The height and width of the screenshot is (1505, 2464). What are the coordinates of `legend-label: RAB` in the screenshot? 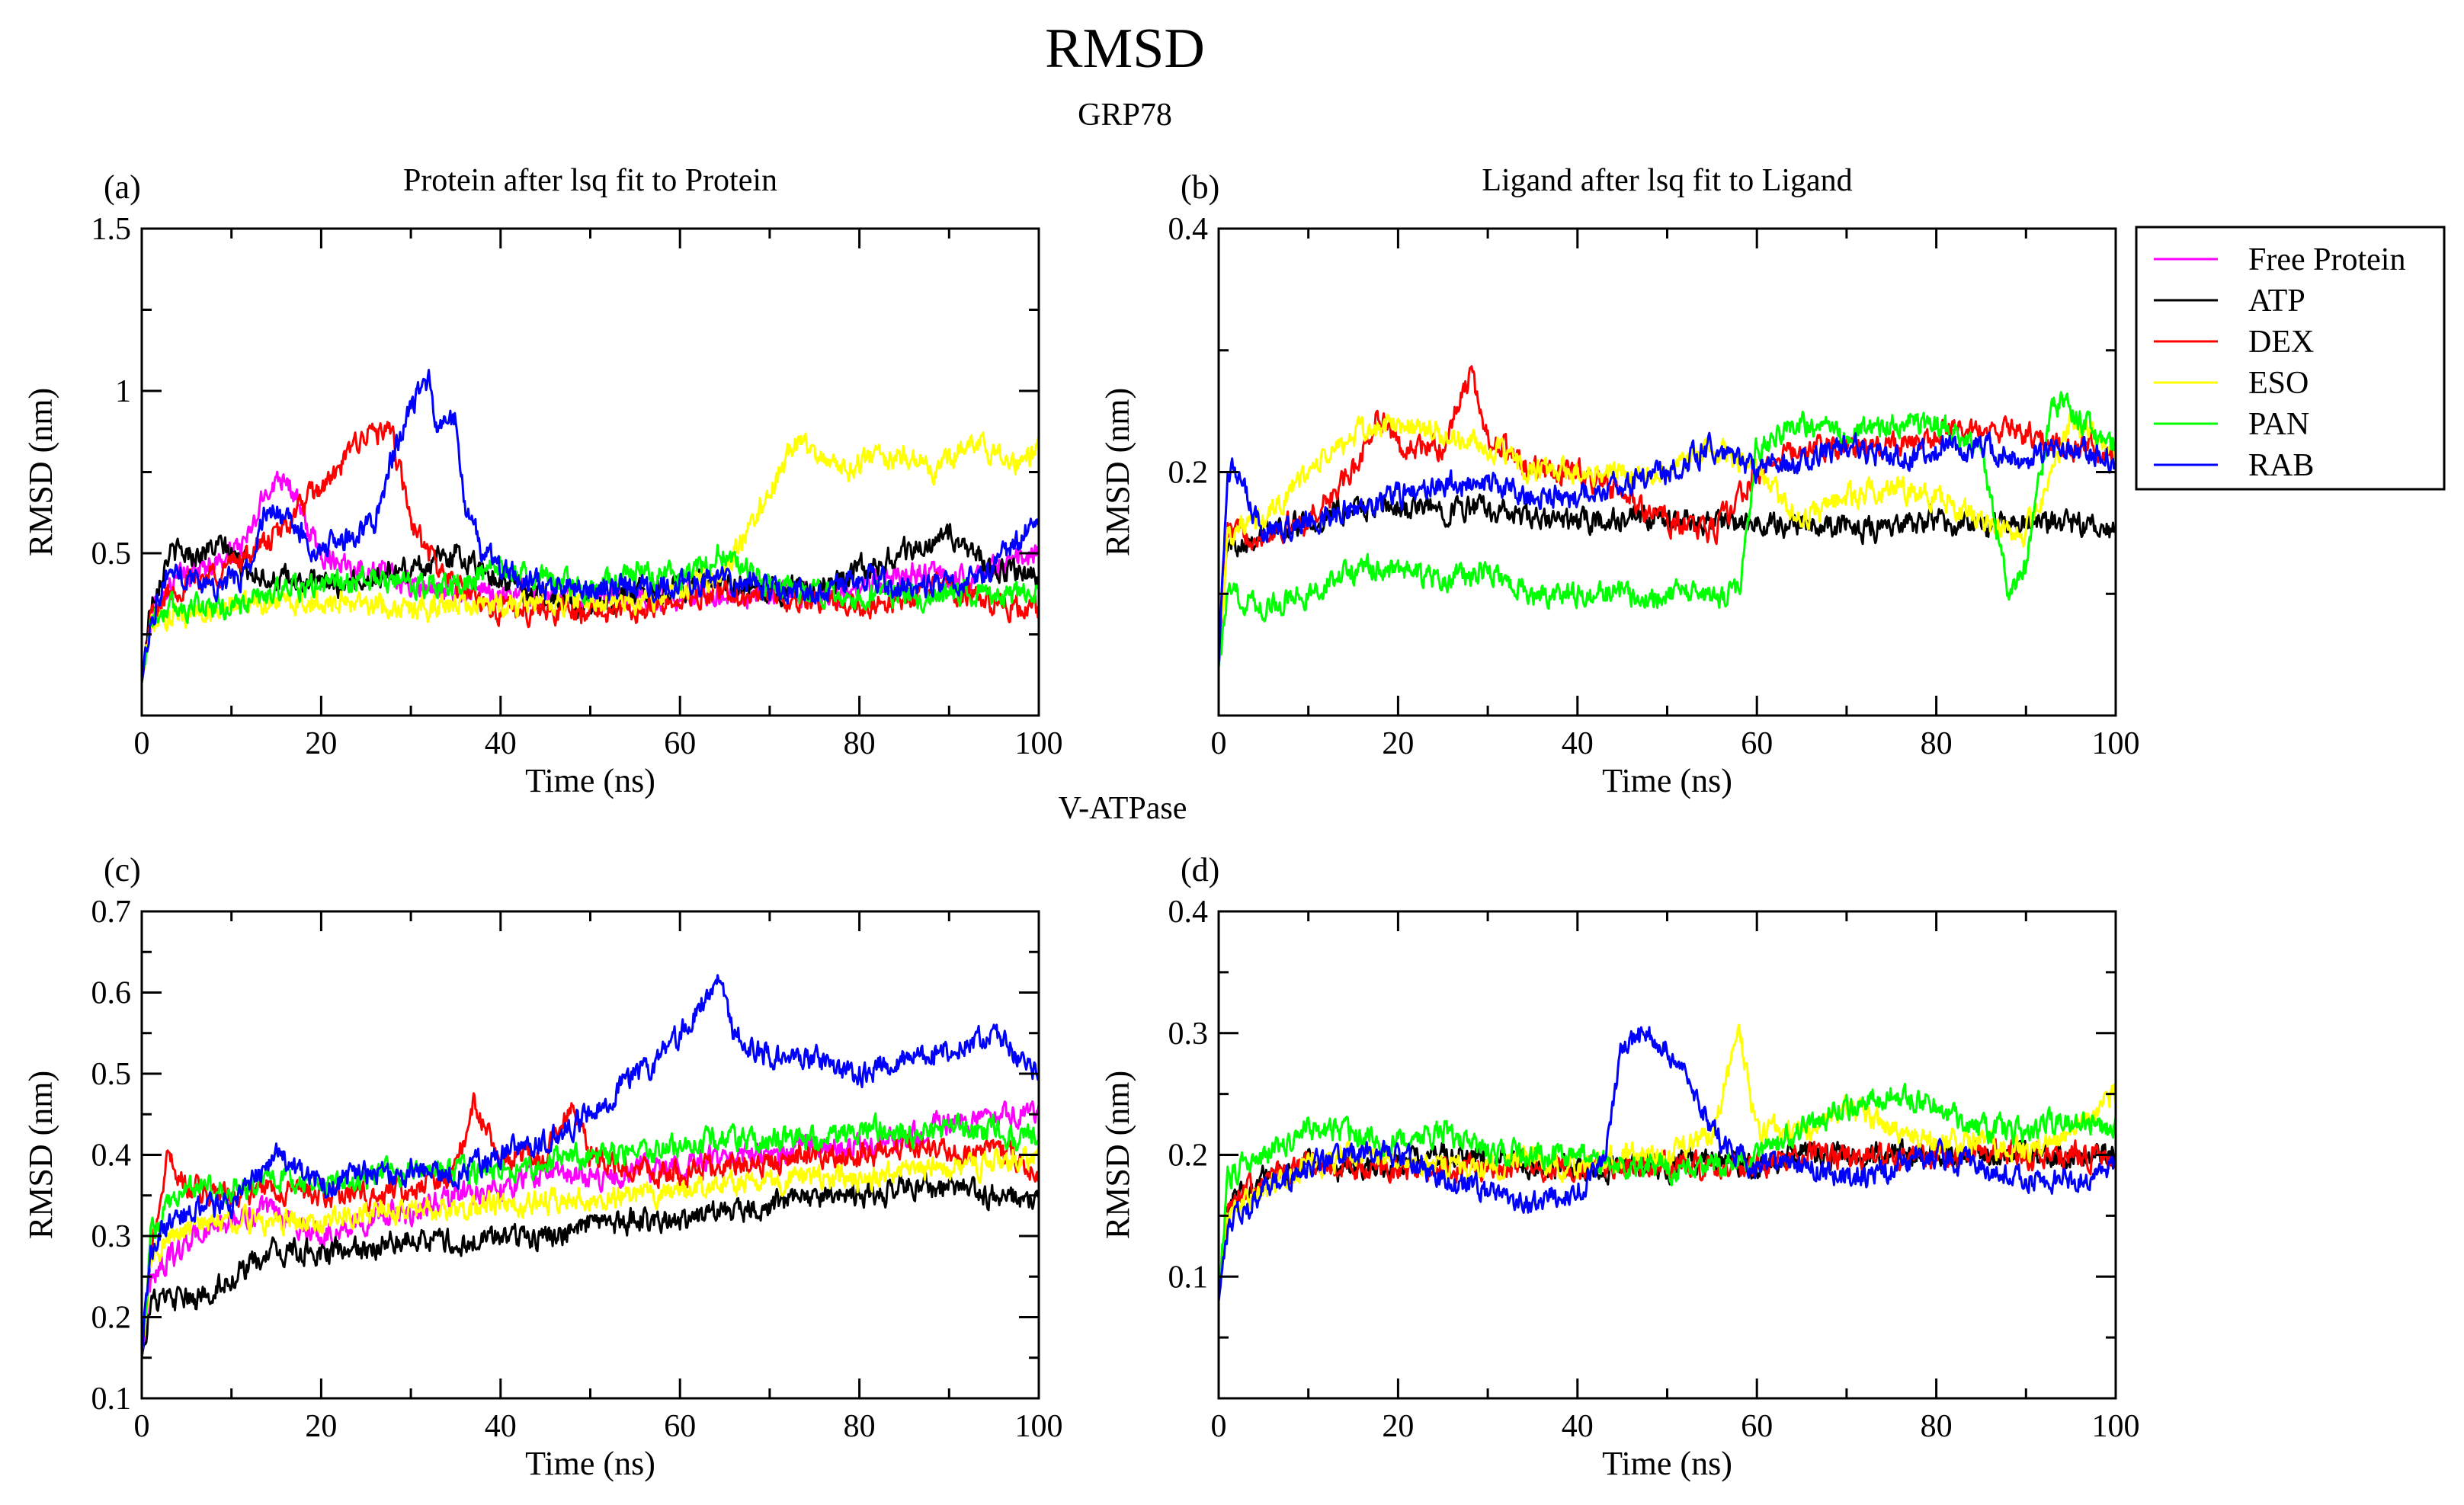 It's located at (2281, 465).